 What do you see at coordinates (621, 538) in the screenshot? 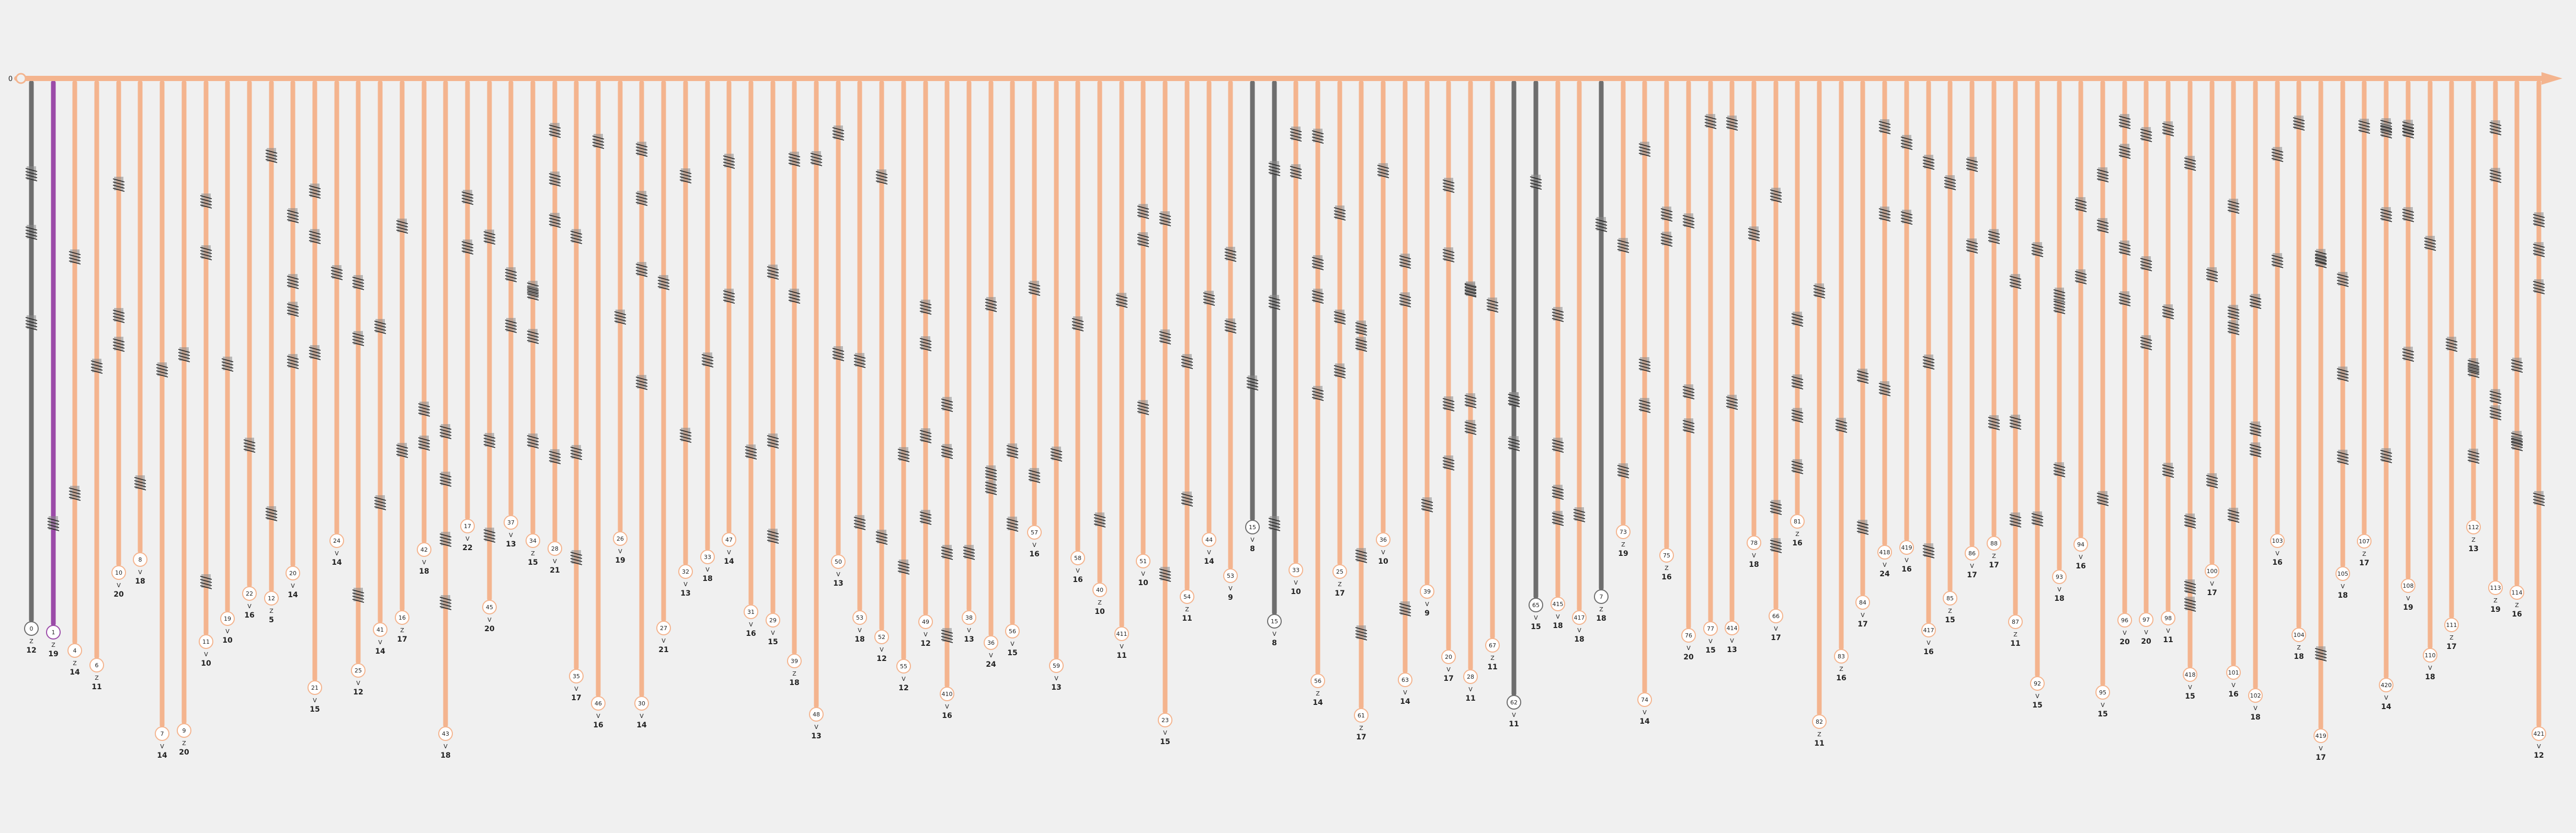
I see `branch-label: 26` at bounding box center [621, 538].